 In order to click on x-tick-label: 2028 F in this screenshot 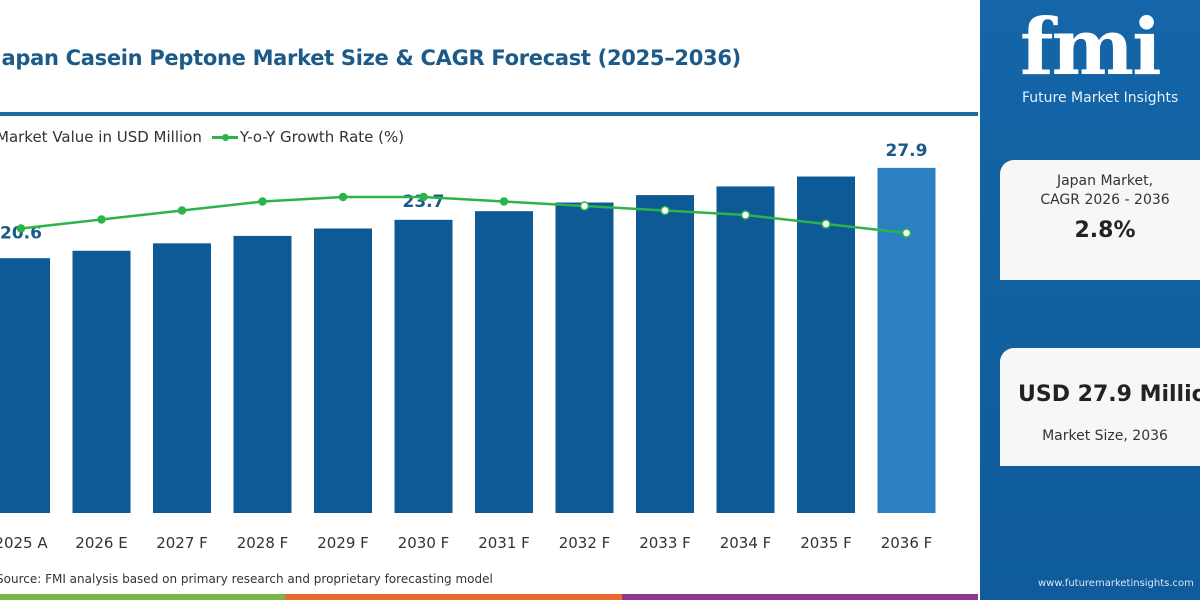, I will do `click(263, 543)`.